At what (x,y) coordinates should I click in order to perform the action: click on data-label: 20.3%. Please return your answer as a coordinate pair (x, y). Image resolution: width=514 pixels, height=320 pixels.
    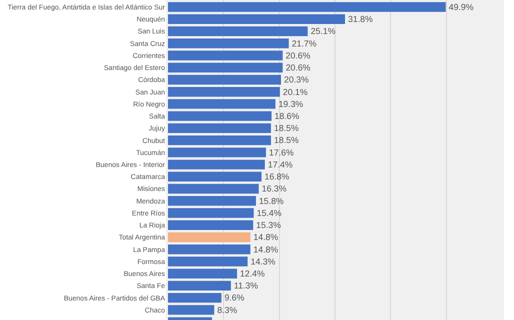
    Looking at the image, I should click on (296, 79).